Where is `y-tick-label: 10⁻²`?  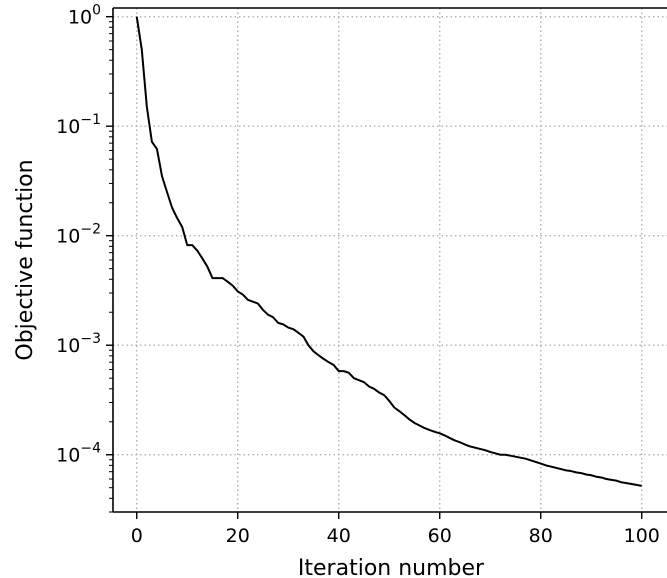
y-tick-label: 10⁻² is located at coordinates (78, 235).